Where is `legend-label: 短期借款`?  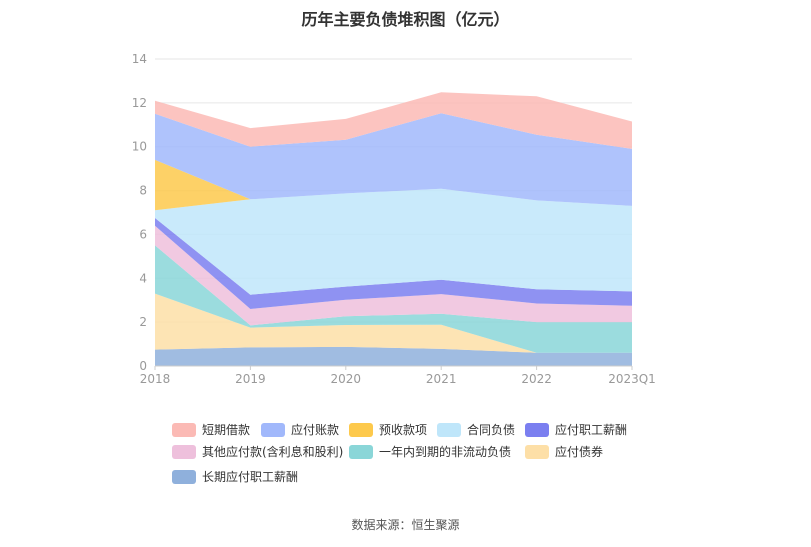
legend-label: 短期借款 is located at coordinates (226, 430).